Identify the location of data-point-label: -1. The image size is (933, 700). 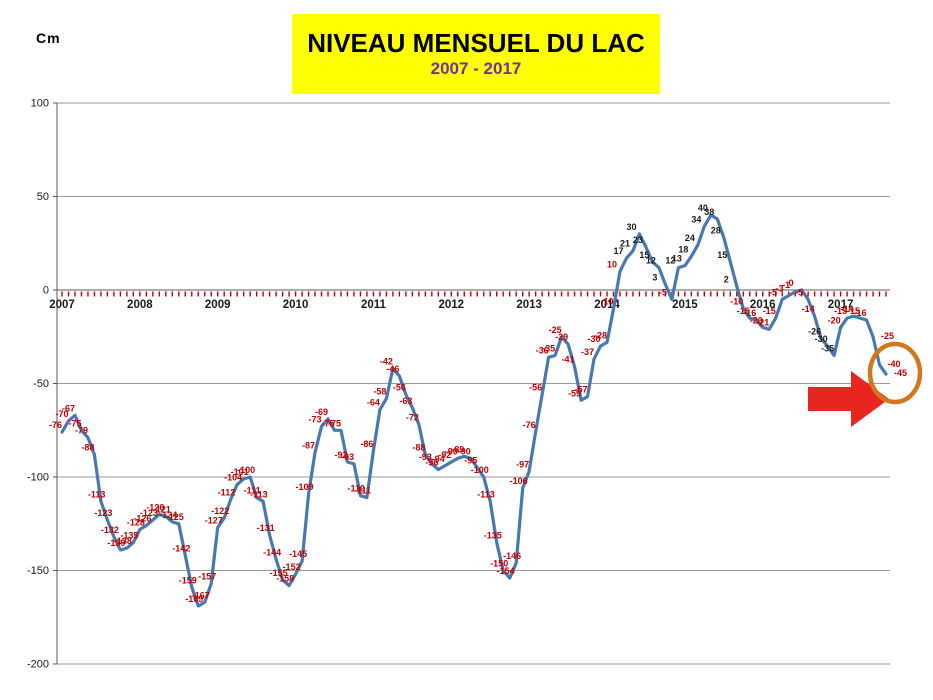
(786, 285).